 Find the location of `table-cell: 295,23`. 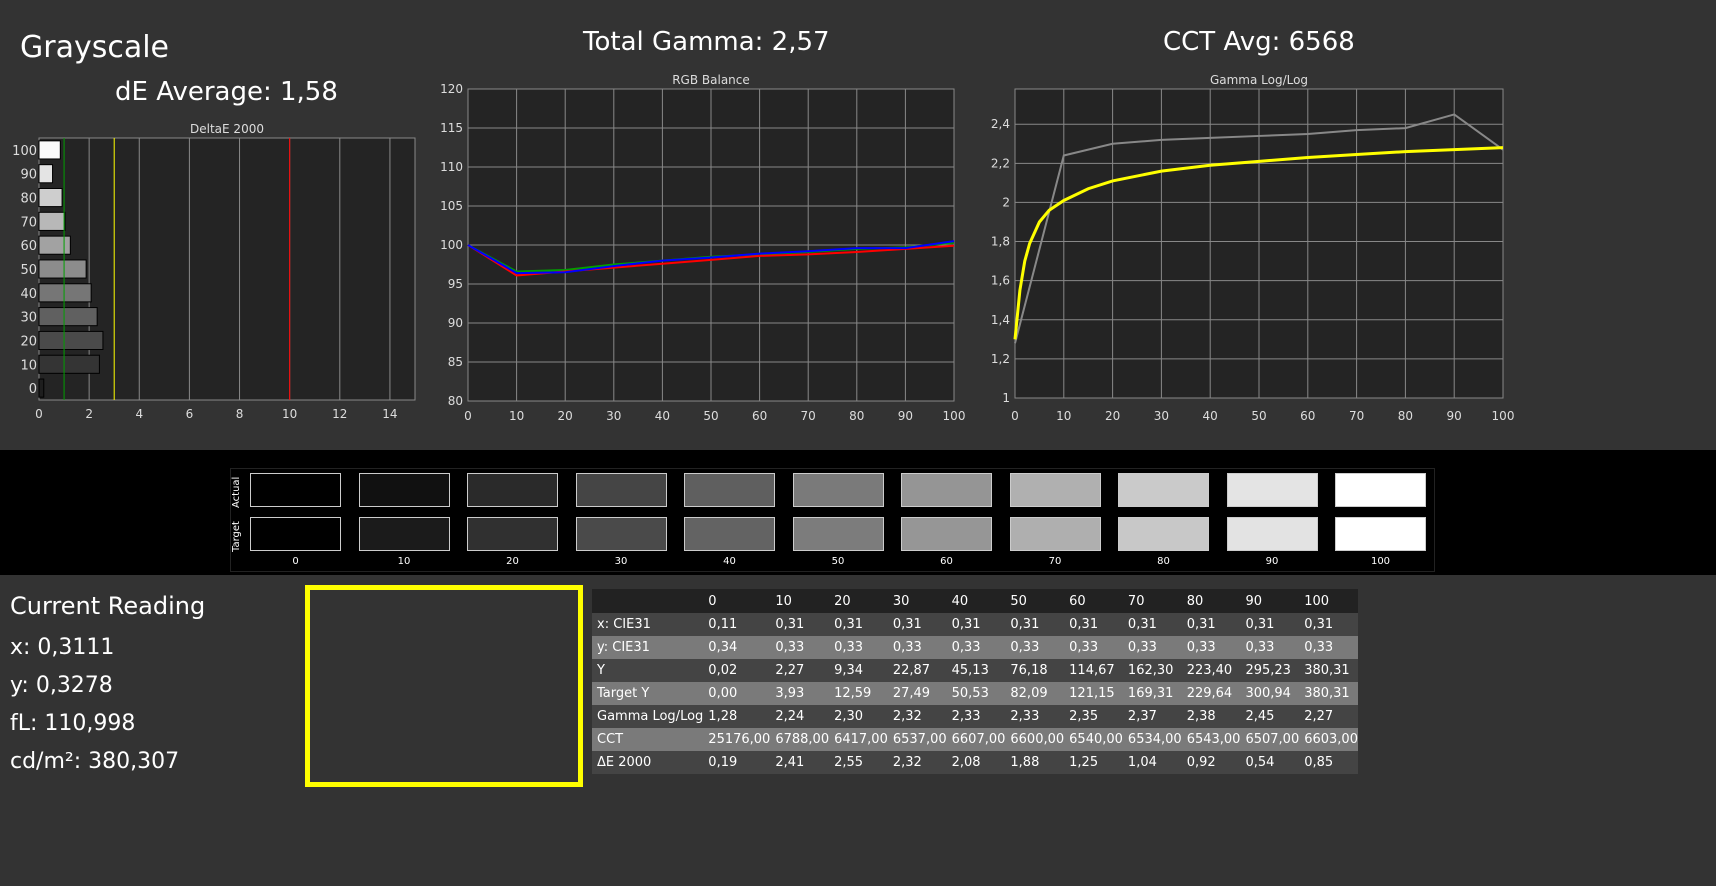

table-cell: 295,23 is located at coordinates (1270, 670).